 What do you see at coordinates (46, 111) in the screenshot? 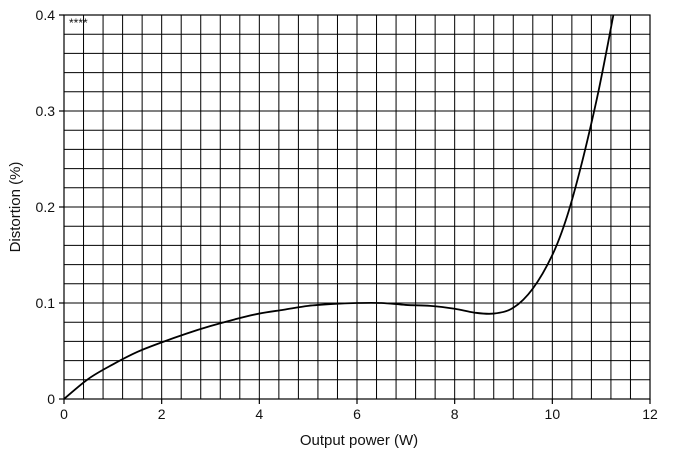
I see `y-tick-label: 0.3` at bounding box center [46, 111].